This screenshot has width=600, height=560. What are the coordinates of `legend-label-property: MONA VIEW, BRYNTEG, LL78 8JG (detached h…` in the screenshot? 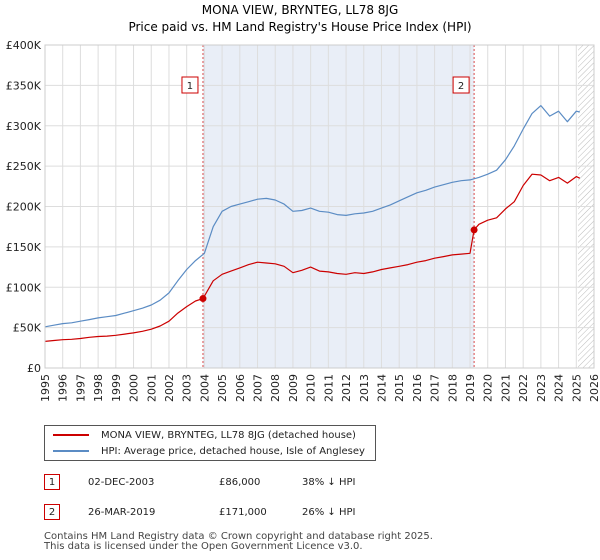 It's located at (228, 435).